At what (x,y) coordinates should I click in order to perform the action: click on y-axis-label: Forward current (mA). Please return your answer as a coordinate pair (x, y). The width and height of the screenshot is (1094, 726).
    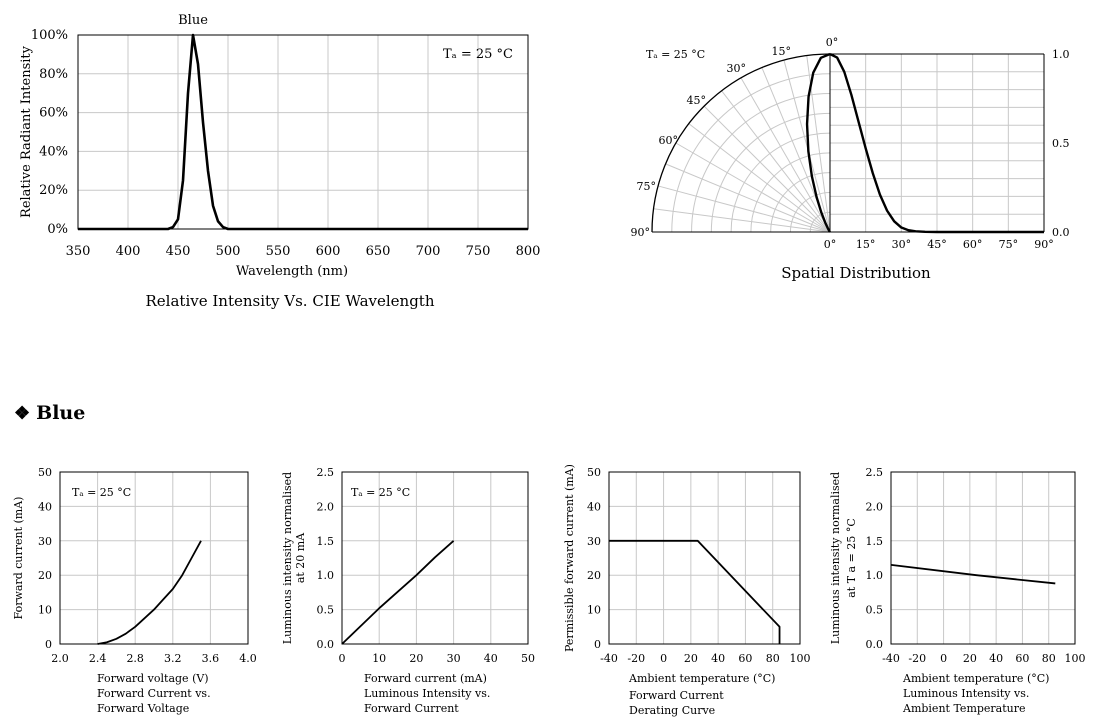
    Looking at the image, I should click on (18, 558).